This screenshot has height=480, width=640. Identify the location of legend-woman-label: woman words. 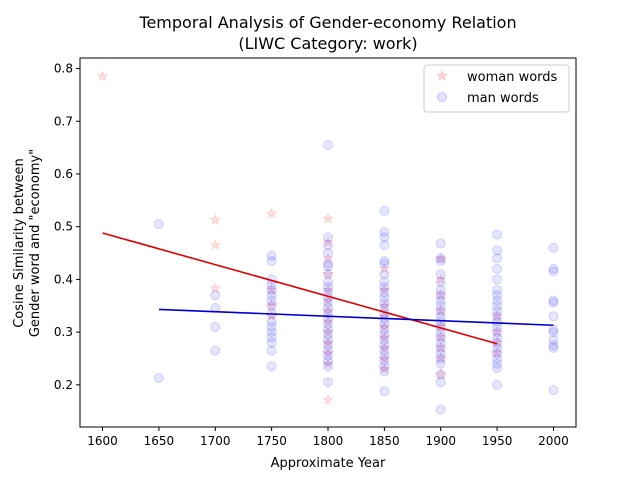
(512, 77).